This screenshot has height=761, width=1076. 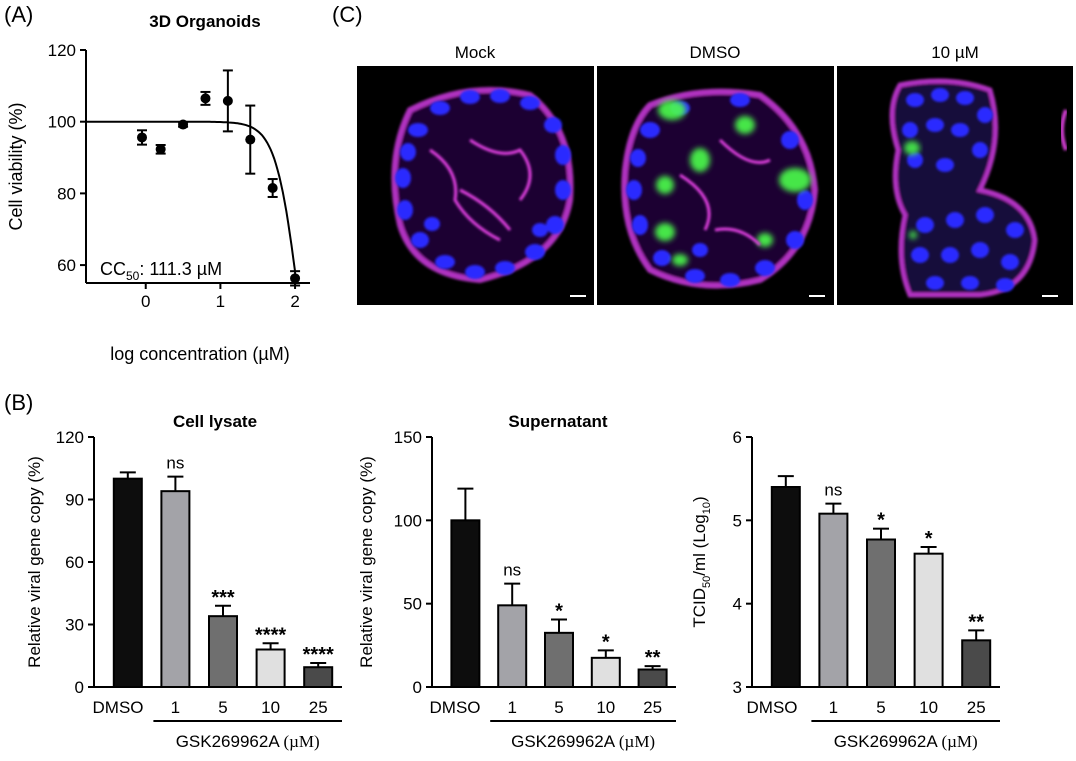 I want to click on y-tick-label: 5, so click(x=737, y=520).